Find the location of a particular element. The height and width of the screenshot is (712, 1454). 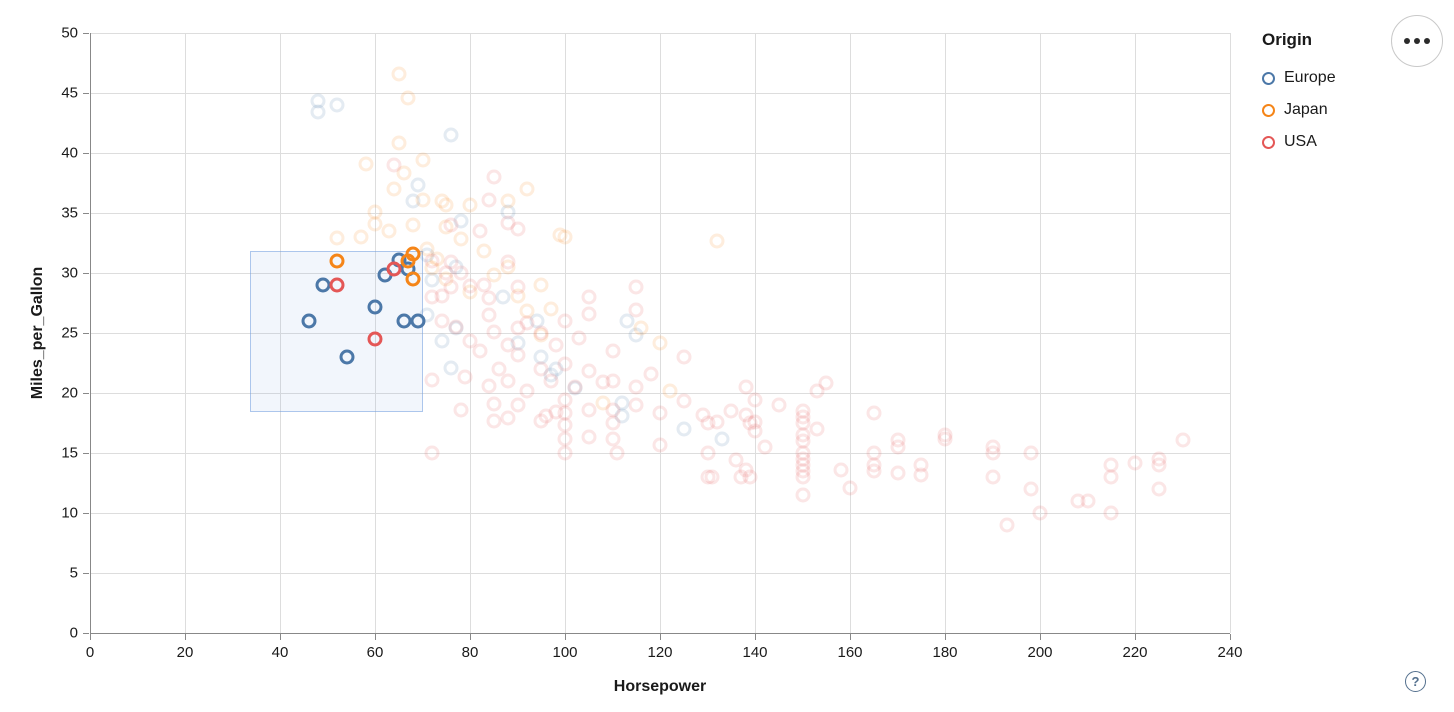

legend-item-usa: USA is located at coordinates (1299, 142).